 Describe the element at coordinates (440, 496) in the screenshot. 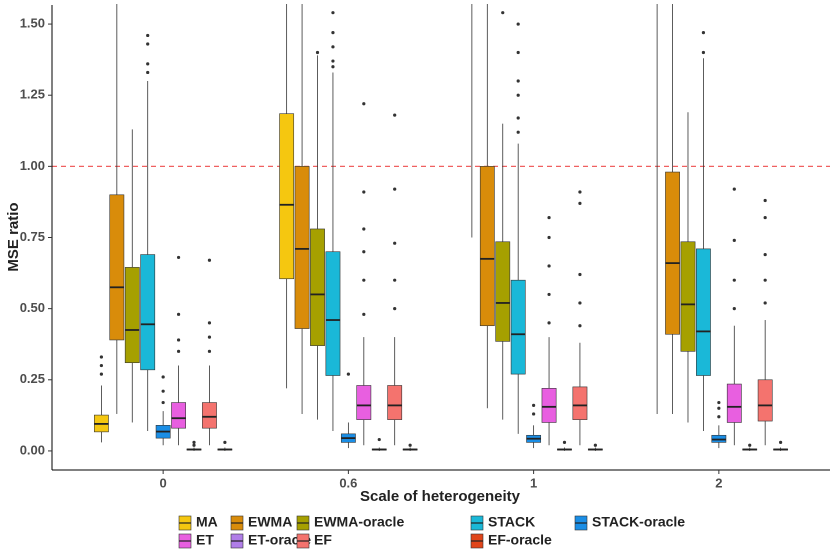

I see `x-axis-title: Scale of heterogeneity` at that location.